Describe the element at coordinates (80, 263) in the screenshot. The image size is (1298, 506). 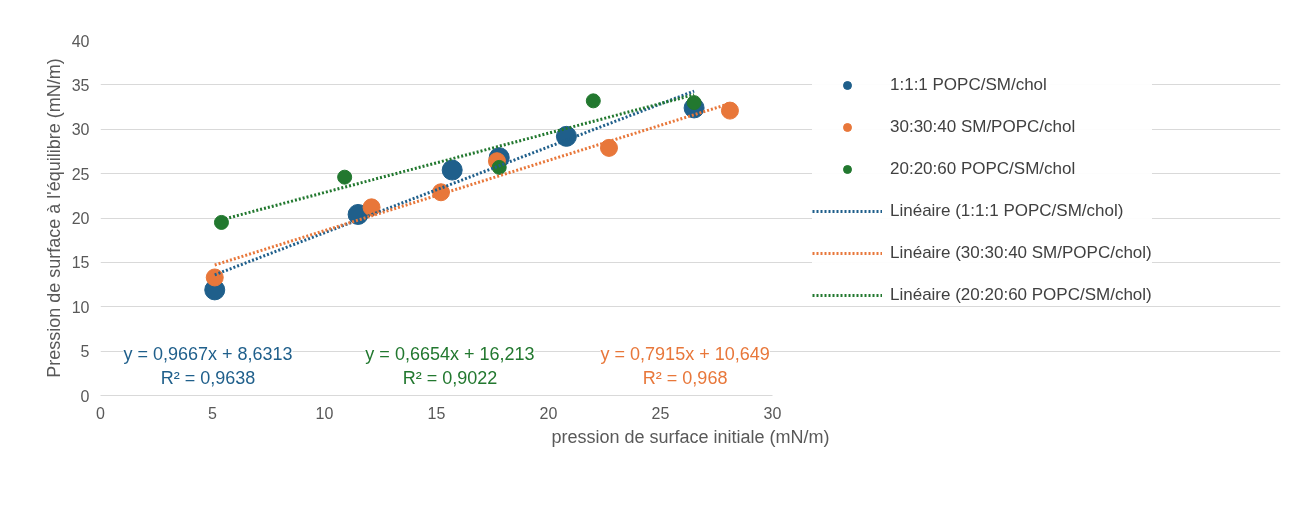
I see `y-tick-label: 15` at that location.